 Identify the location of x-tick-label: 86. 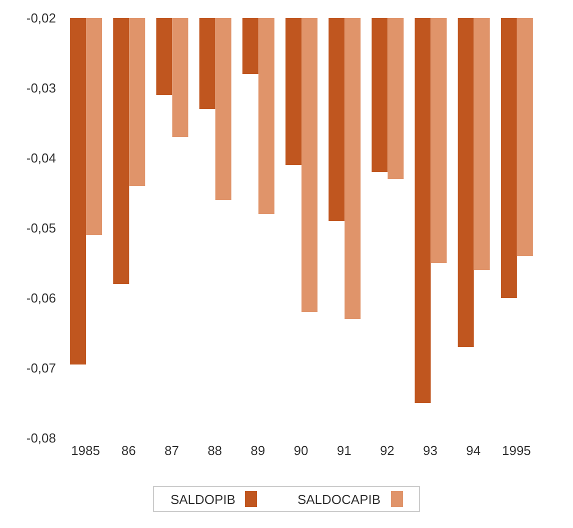
(128, 450).